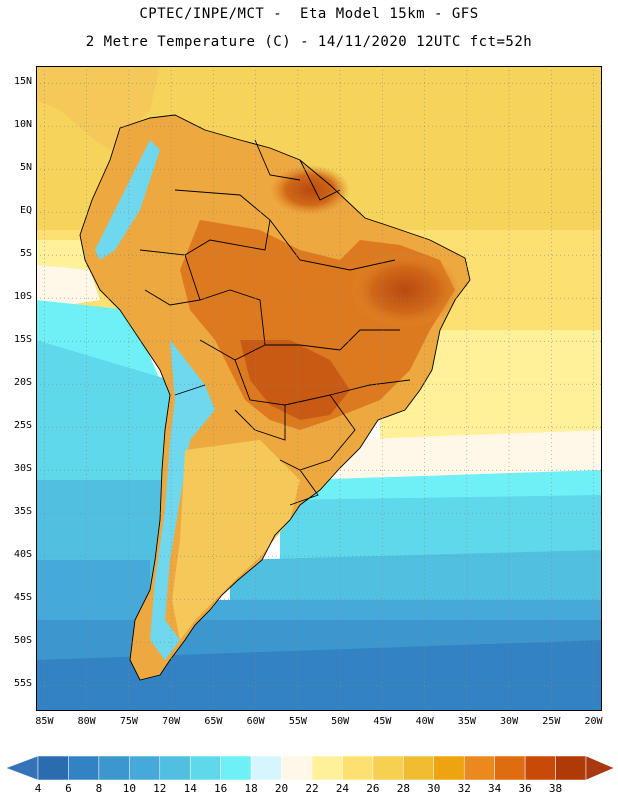 Image resolution: width=618 pixels, height=800 pixels. Describe the element at coordinates (22, 426) in the screenshot. I see `latitude-tick-label: 25S` at that location.